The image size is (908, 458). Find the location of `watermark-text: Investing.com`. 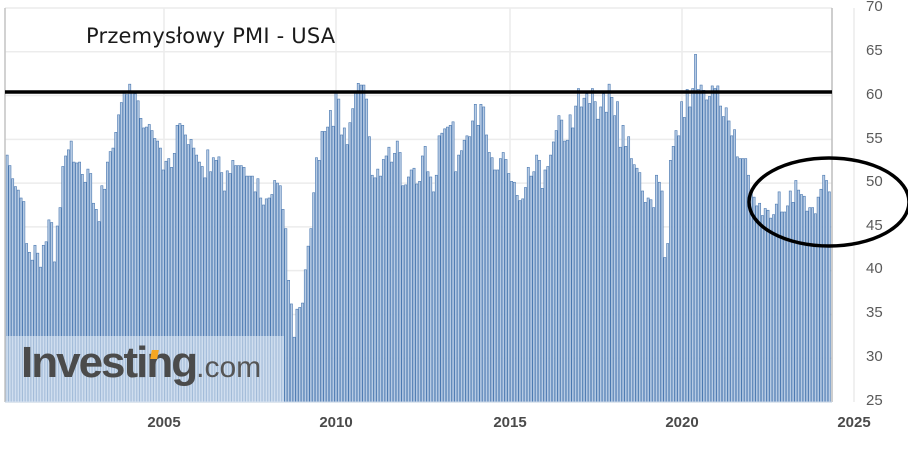

watermark-text: Investing.com is located at coordinates (141, 362).